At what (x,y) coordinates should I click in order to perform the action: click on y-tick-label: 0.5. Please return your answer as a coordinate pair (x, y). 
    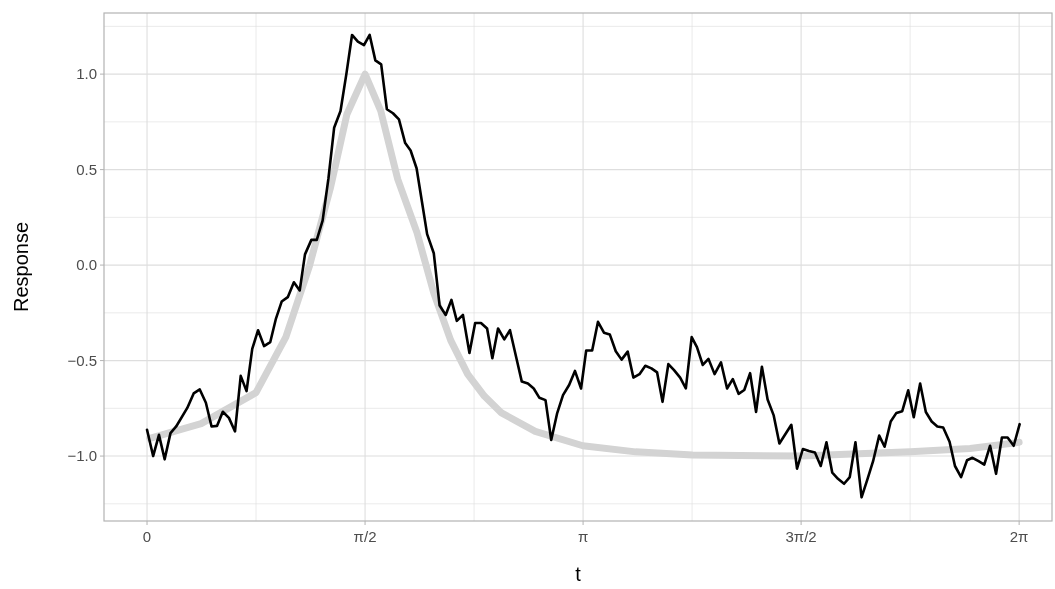
    Looking at the image, I should click on (86, 169).